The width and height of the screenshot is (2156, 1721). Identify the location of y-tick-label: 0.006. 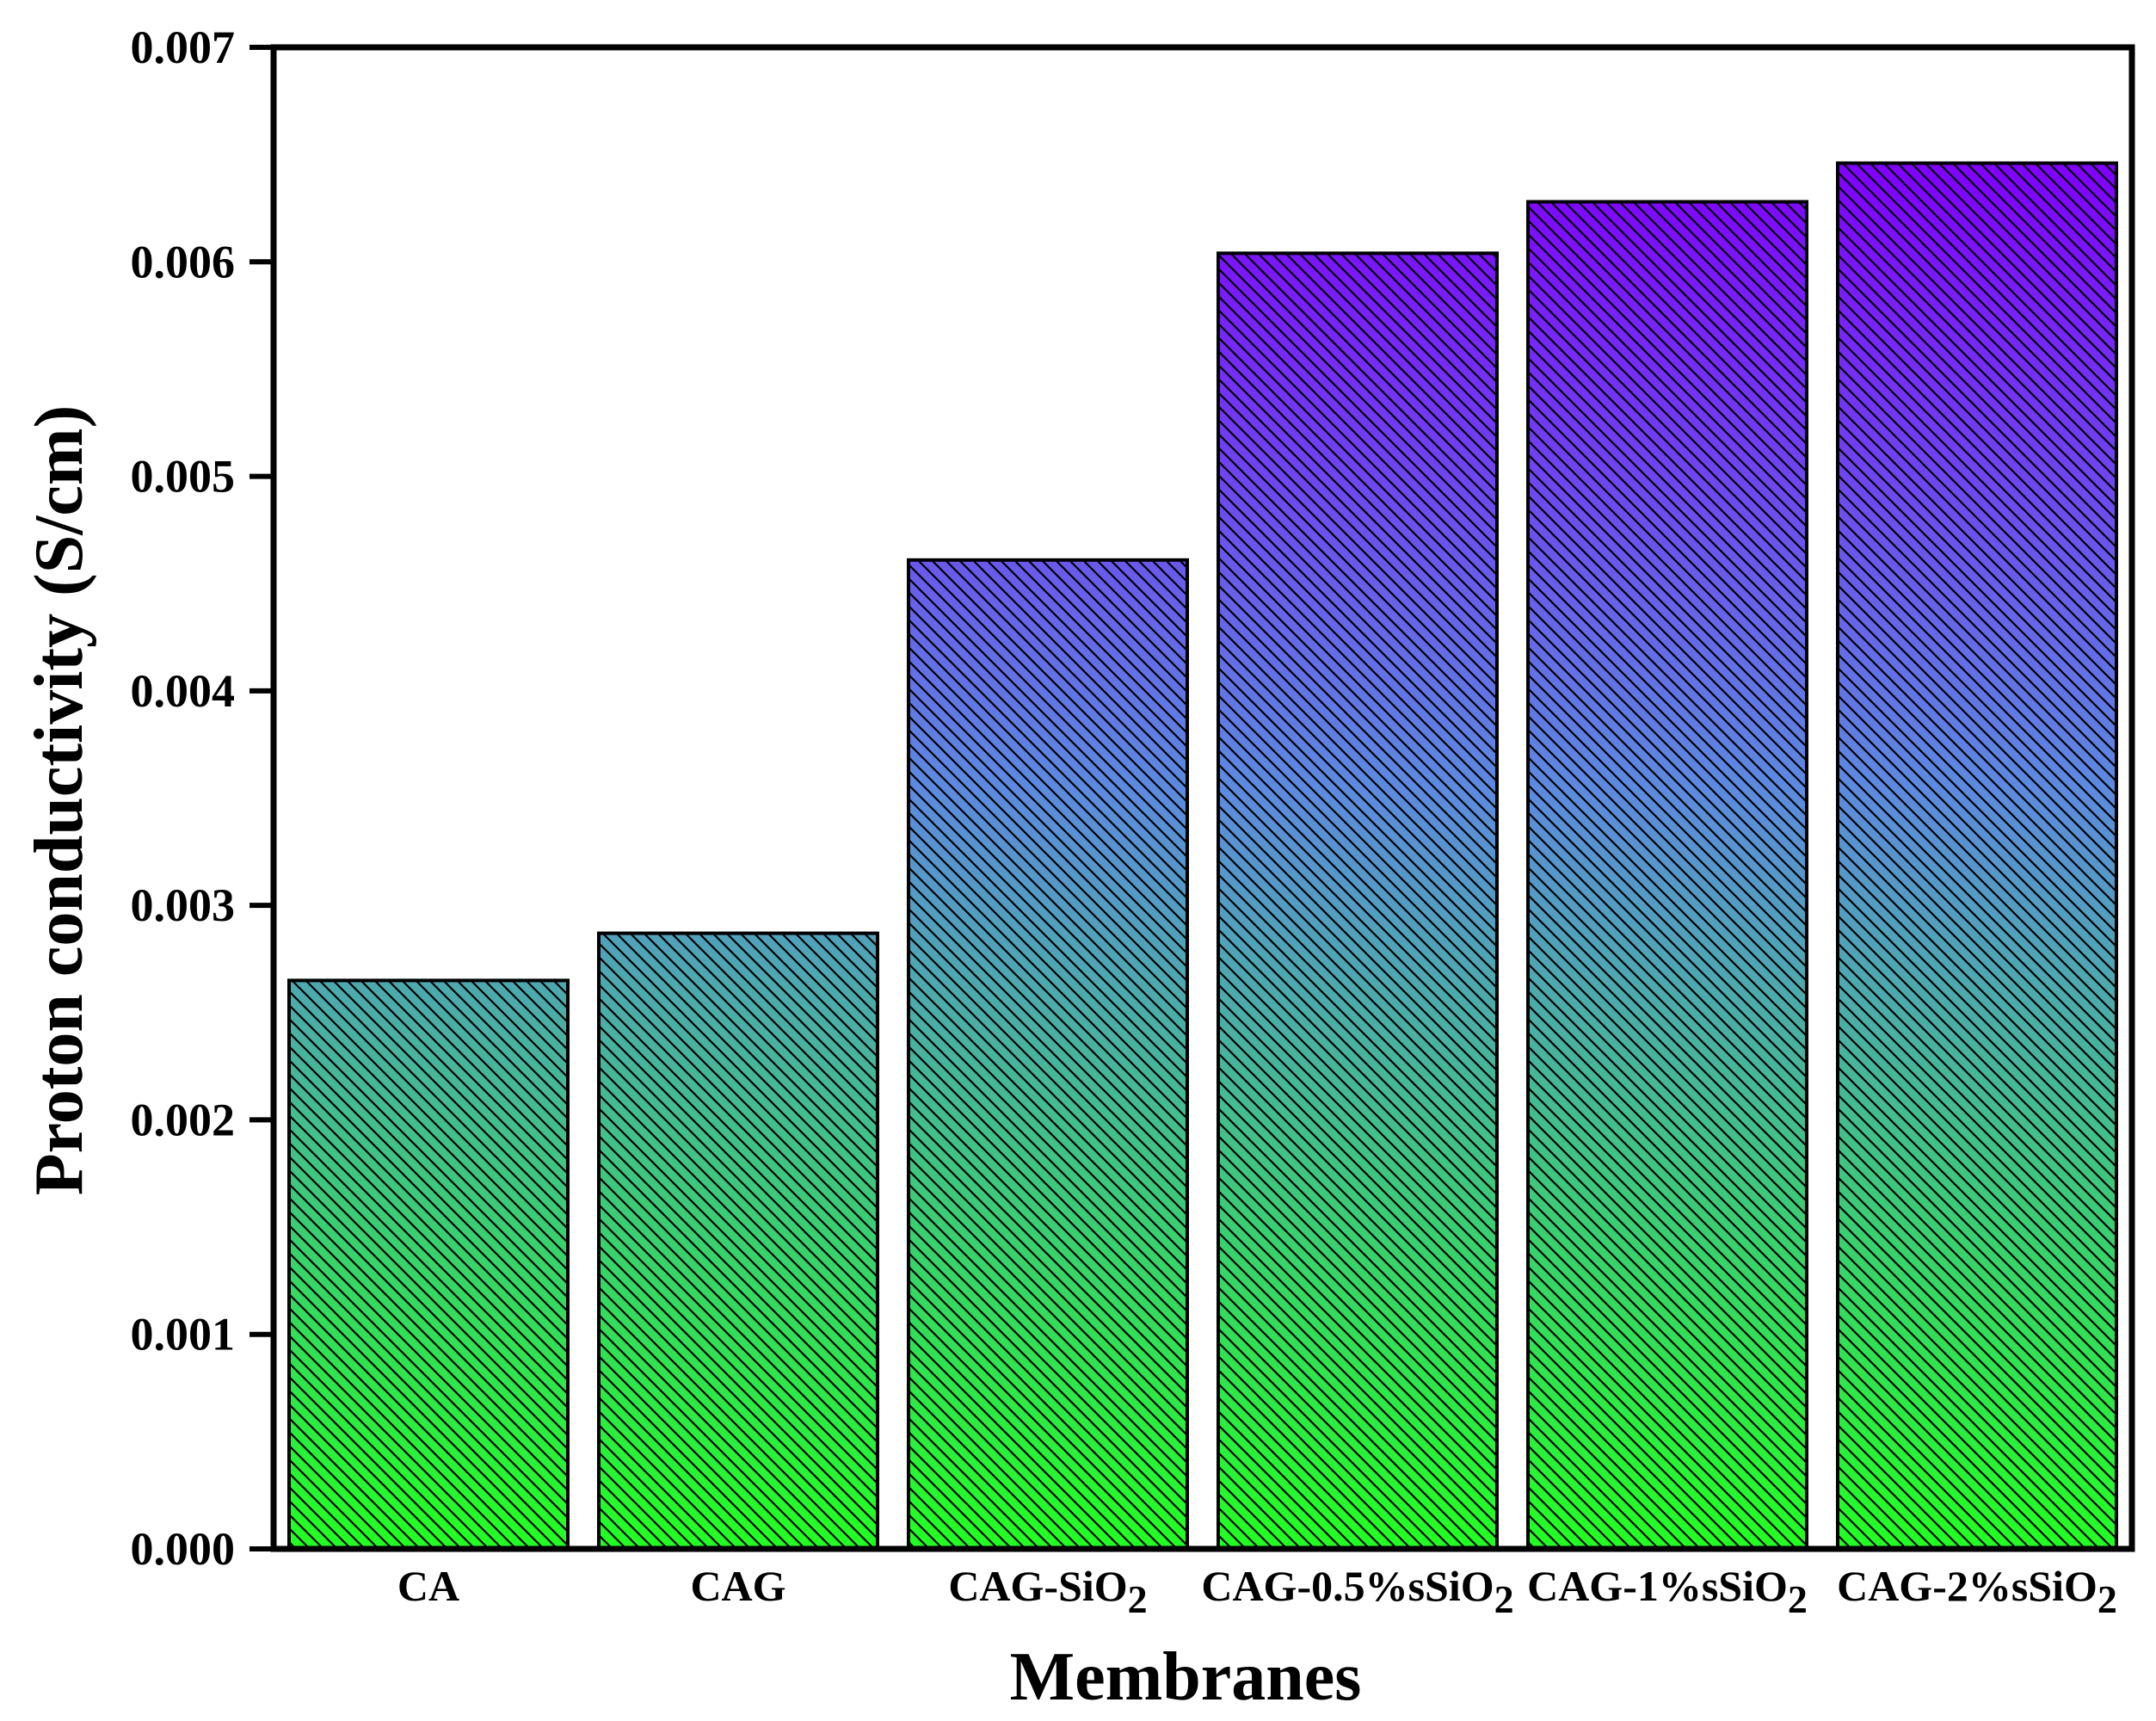
(183, 261).